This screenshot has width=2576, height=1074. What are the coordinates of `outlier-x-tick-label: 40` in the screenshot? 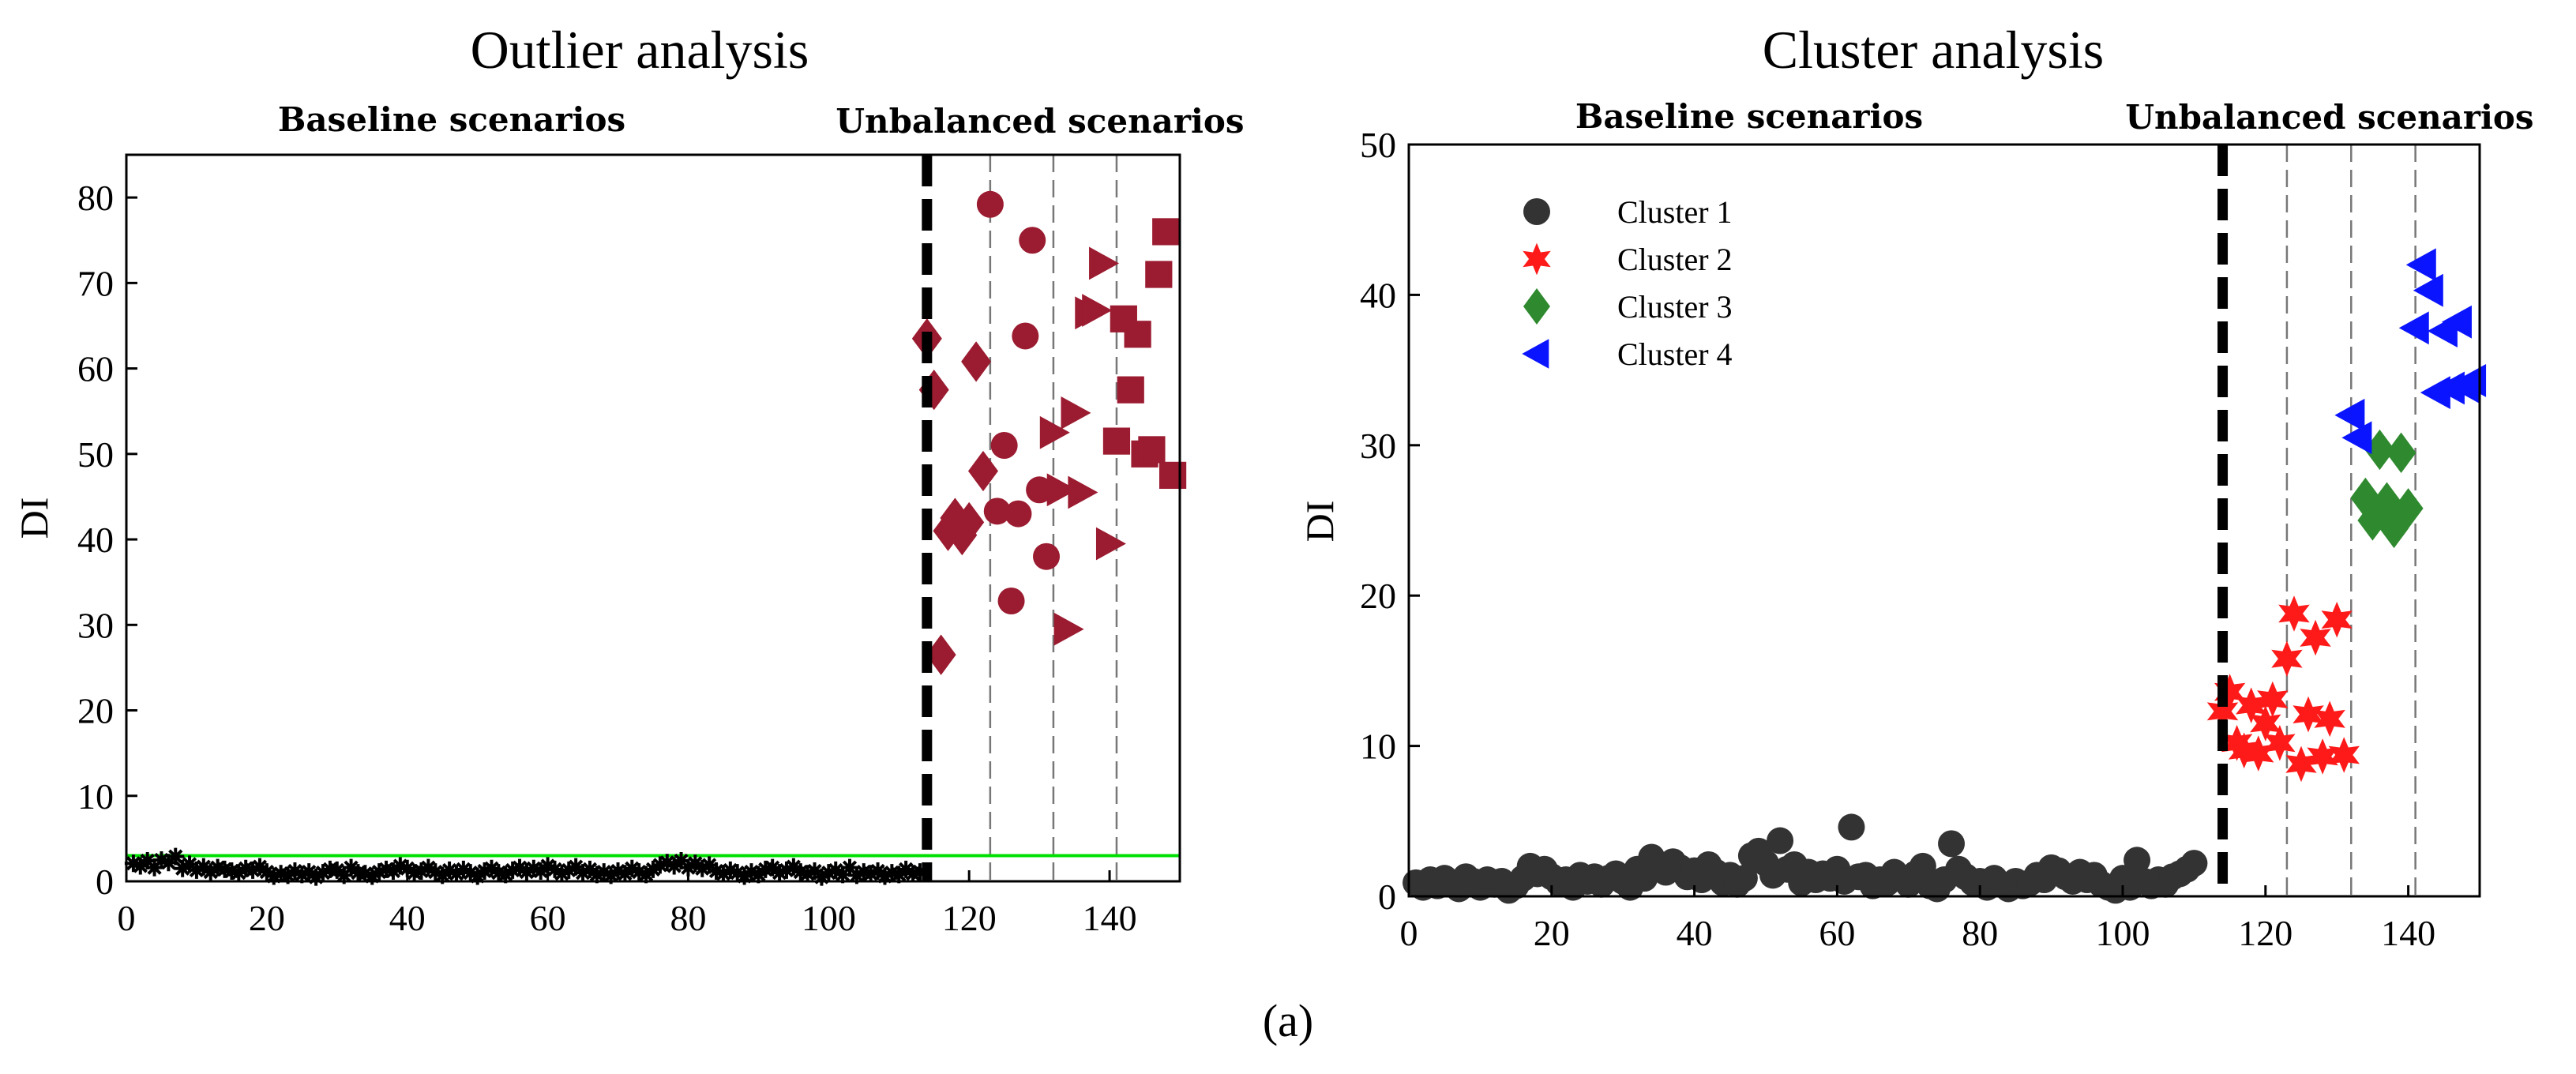 It's located at (407, 918).